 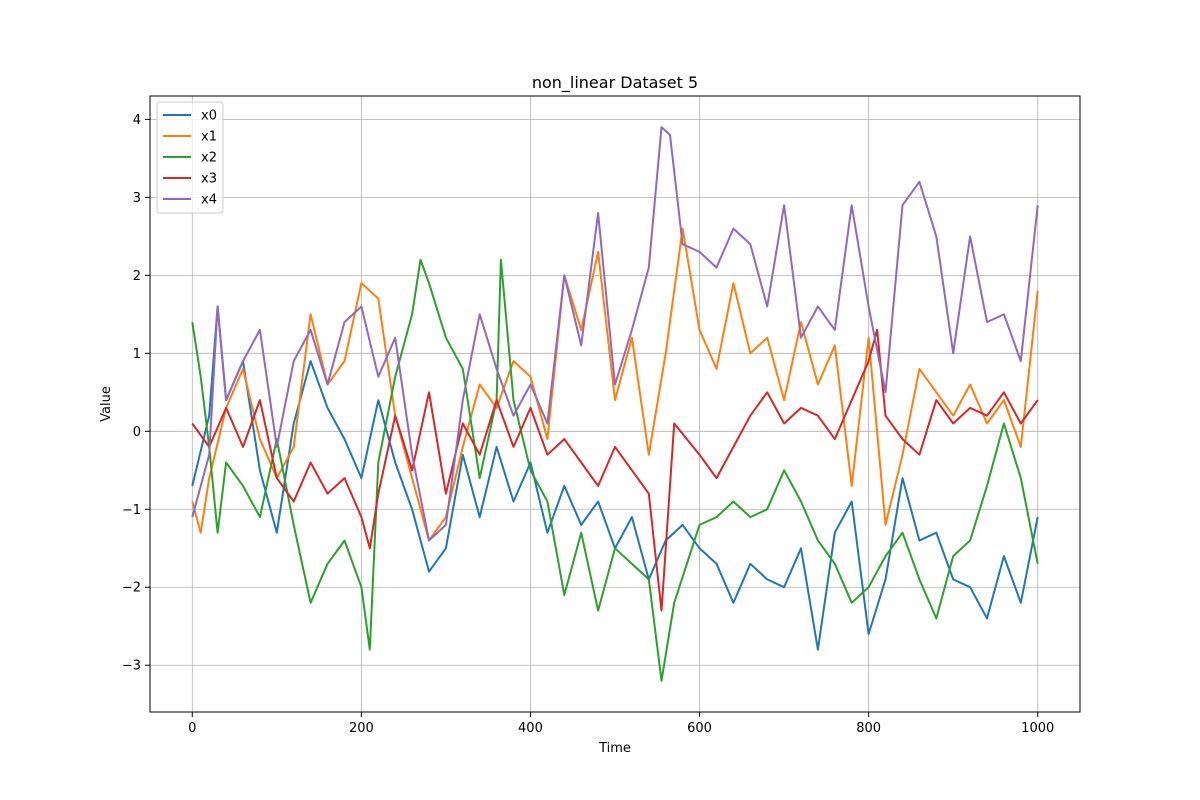 I want to click on y-tick-label: 0, so click(x=137, y=432).